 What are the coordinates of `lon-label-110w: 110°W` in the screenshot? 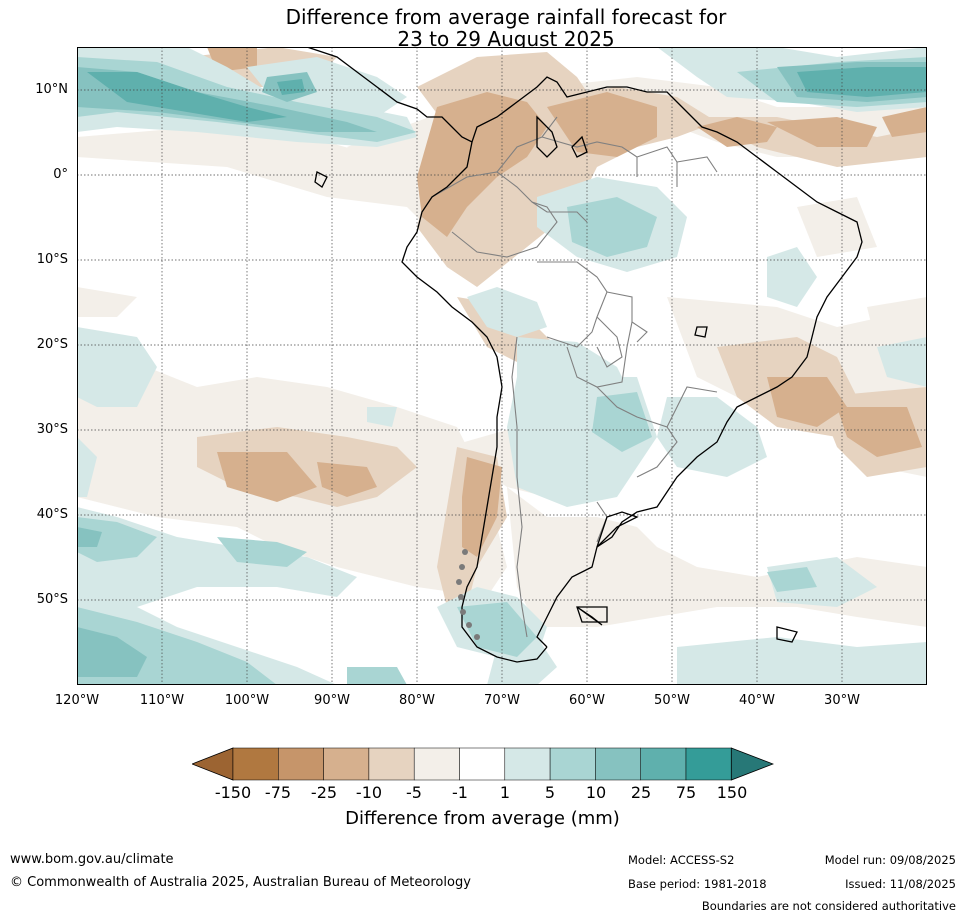 It's located at (162, 700).